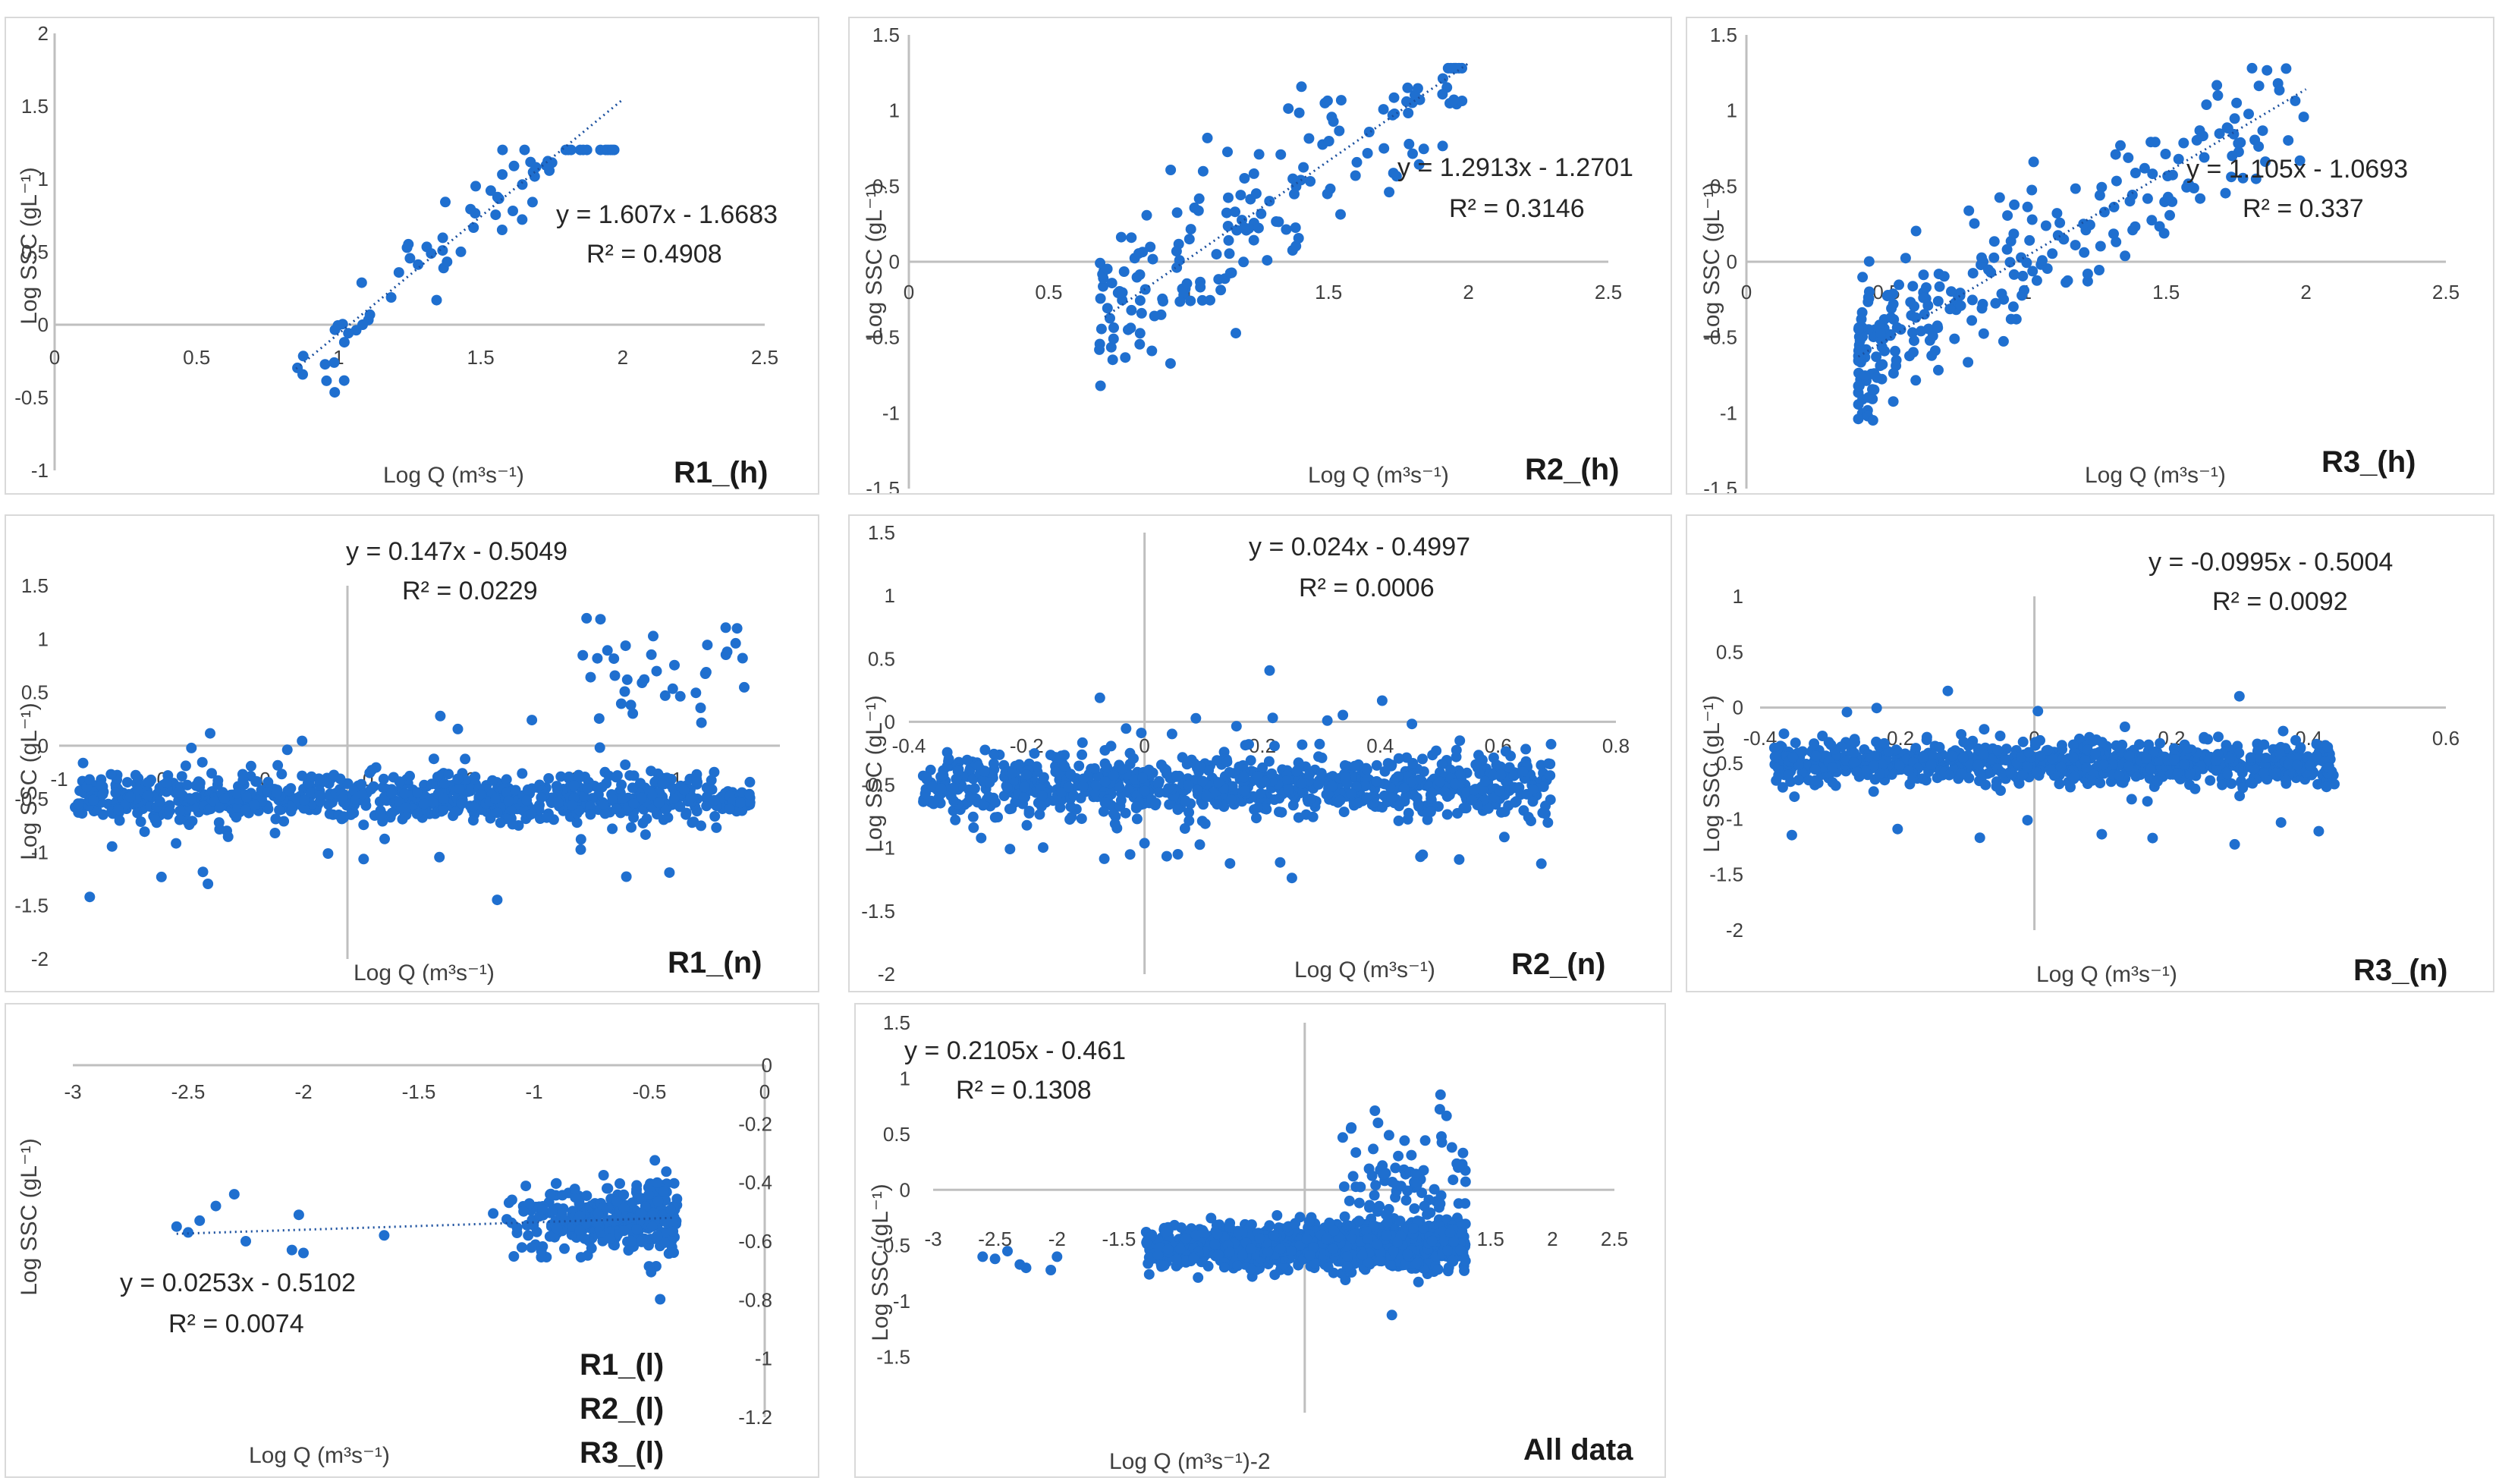 The height and width of the screenshot is (1484, 2499). I want to click on y-axis-label: Log SSC (gL⁻¹), so click(29, 781).